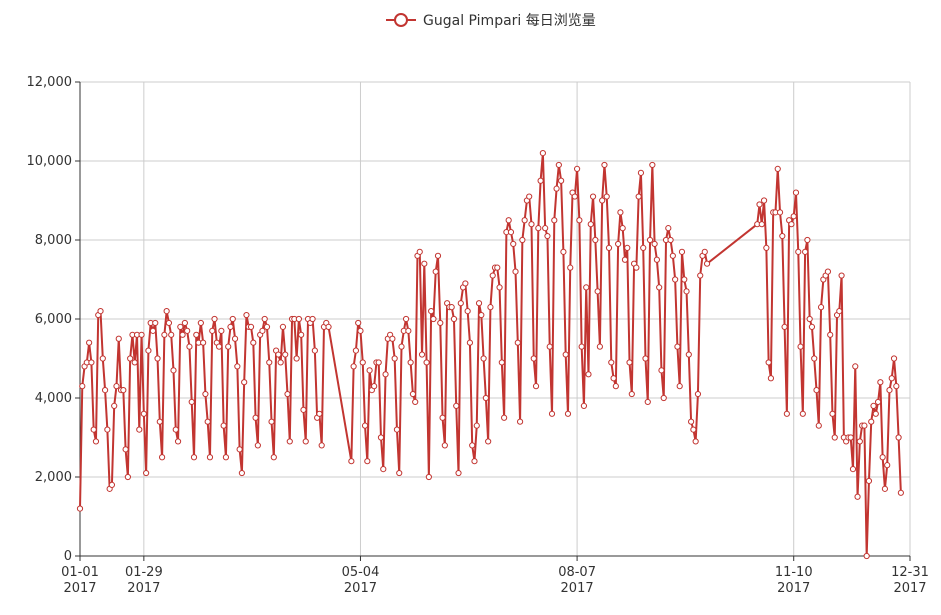 This screenshot has width=941, height=615. Describe the element at coordinates (50, 161) in the screenshot. I see `y-tick-label: 10,000` at that location.